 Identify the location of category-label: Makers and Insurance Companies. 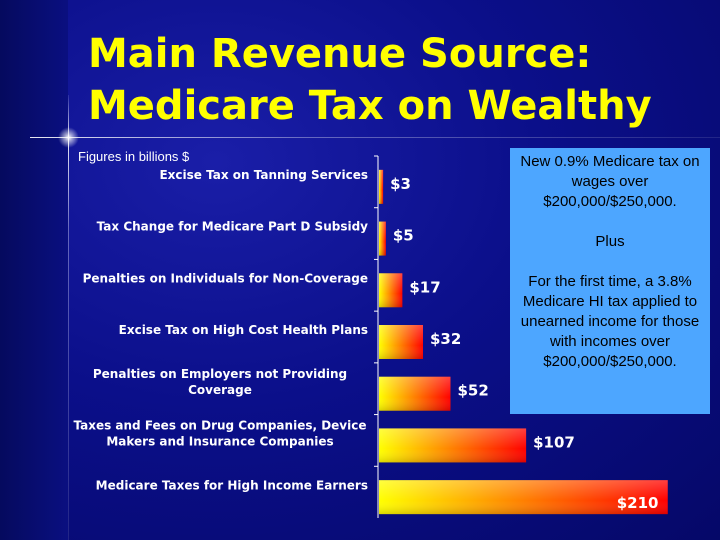
(219, 442).